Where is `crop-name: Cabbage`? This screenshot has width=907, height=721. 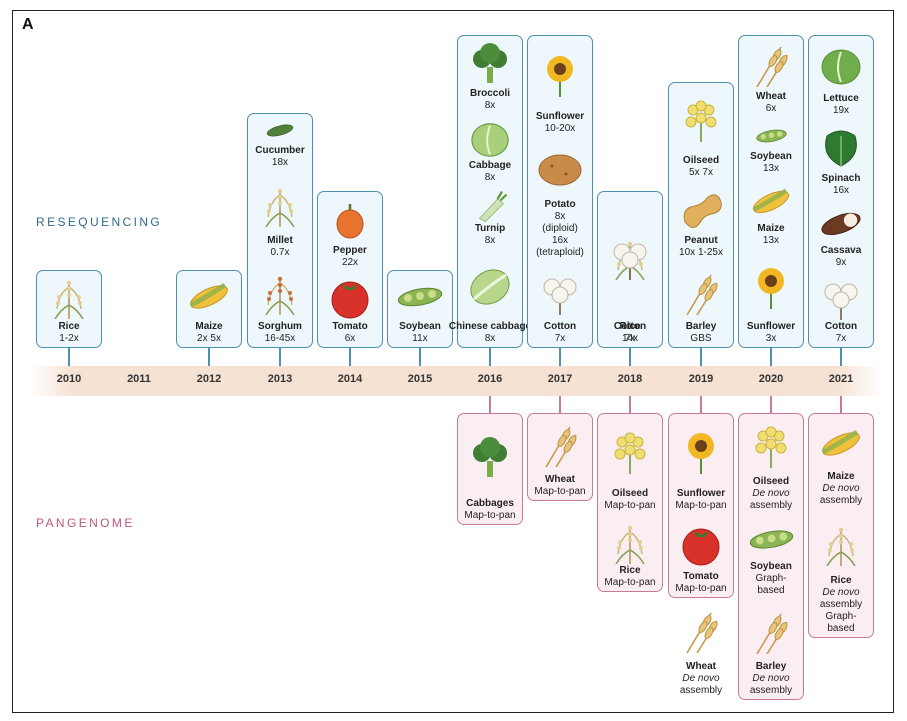
crop-name: Cabbage is located at coordinates (490, 165).